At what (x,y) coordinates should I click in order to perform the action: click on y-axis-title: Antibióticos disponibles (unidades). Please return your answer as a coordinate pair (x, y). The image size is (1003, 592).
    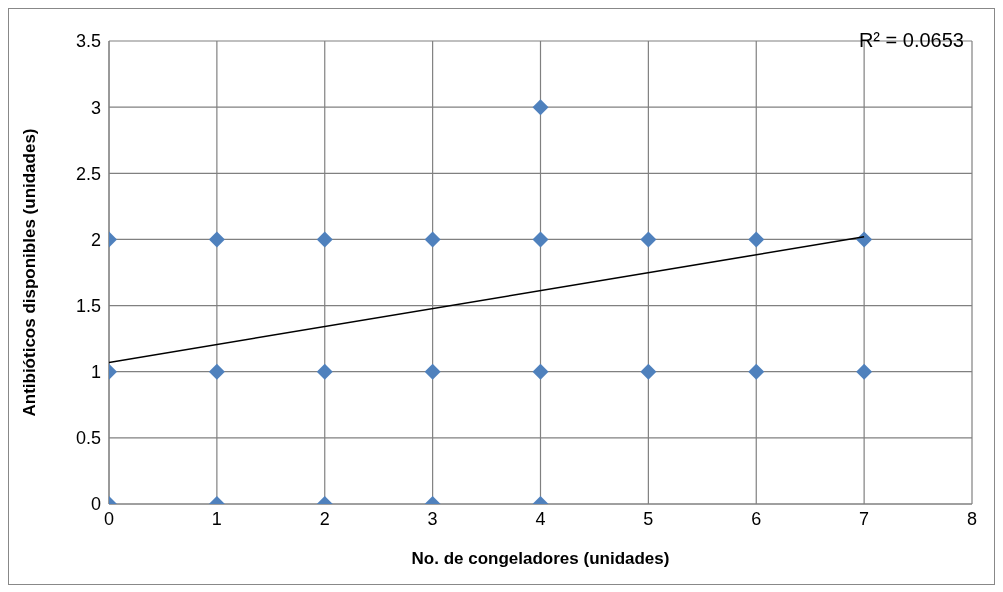
    Looking at the image, I should click on (30, 272).